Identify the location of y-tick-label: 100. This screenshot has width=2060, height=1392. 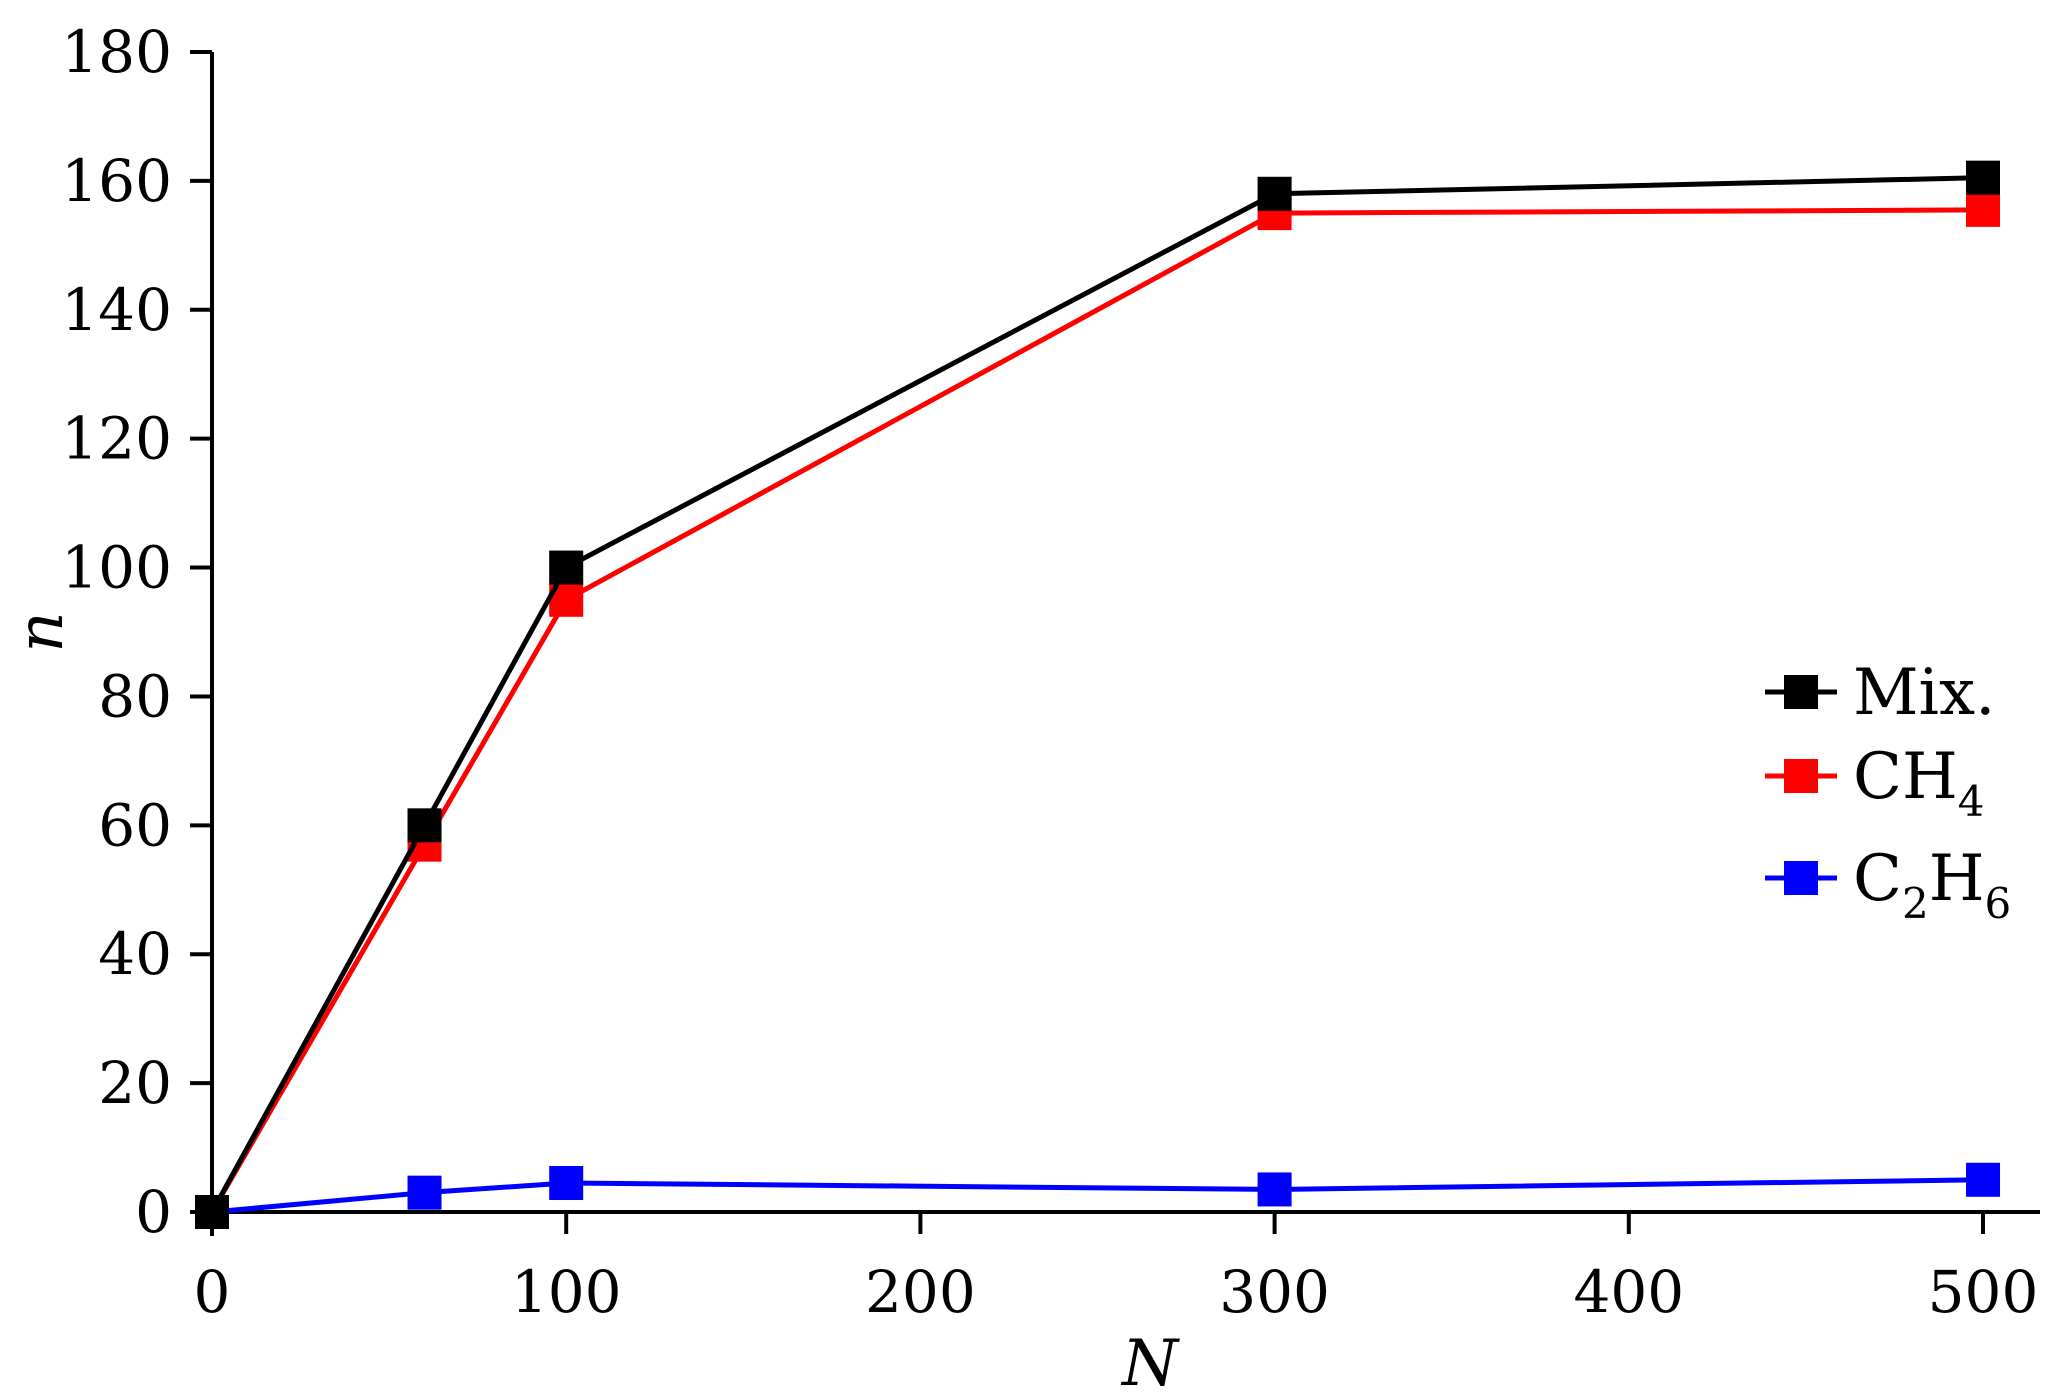
(116, 568).